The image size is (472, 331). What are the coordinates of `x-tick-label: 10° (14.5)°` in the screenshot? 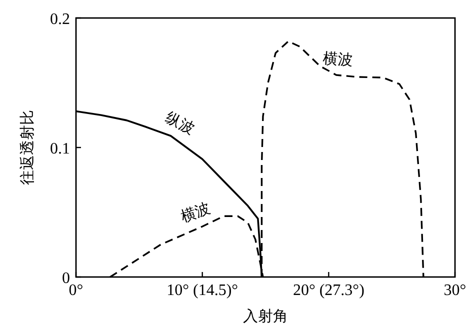 It's located at (202, 290).